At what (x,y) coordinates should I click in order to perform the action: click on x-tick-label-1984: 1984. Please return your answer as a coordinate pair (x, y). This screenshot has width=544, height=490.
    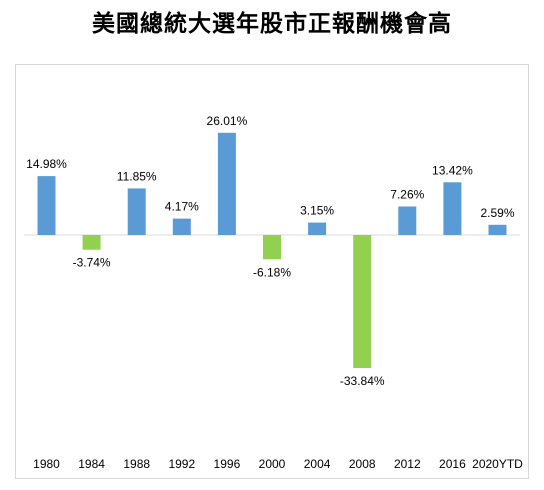
    Looking at the image, I should click on (91, 464).